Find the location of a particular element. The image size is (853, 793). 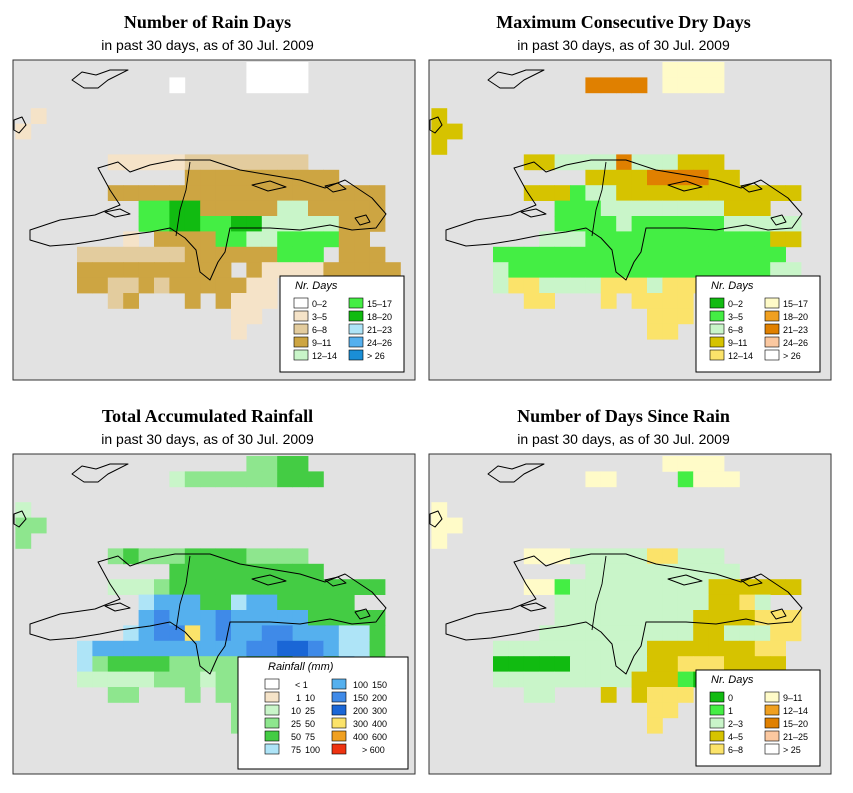

legend-title: Nr. Days is located at coordinates (732, 286).